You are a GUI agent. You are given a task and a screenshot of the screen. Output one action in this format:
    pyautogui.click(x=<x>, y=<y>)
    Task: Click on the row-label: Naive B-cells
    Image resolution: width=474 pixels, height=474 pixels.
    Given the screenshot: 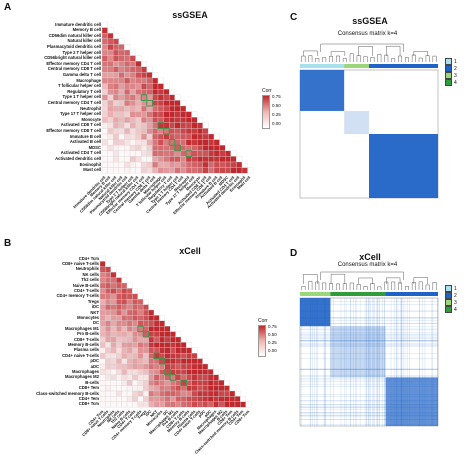 What is the action you would take?
    pyautogui.click(x=85, y=285)
    